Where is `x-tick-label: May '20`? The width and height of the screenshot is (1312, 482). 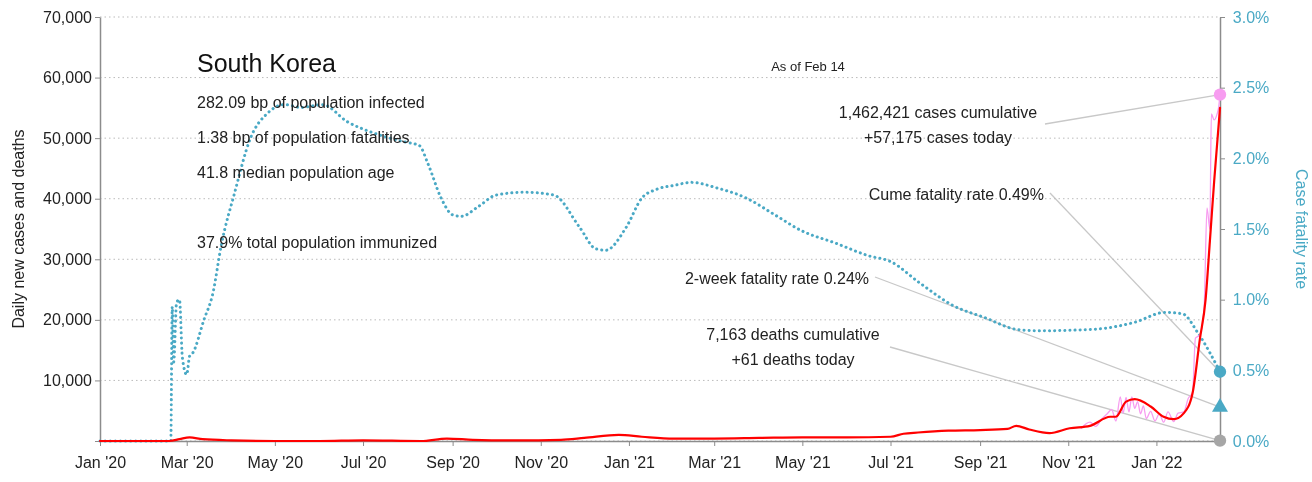
x-tick-label: May '20 is located at coordinates (275, 463).